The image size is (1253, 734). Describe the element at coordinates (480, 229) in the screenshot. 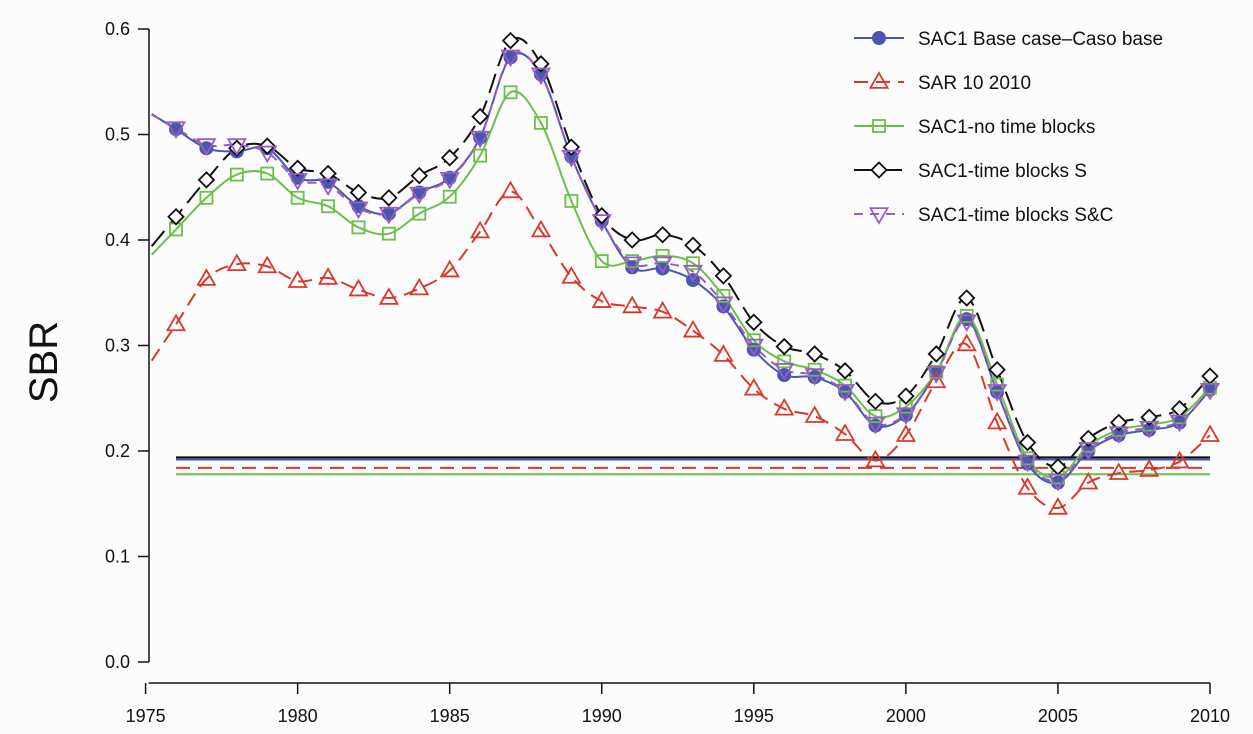

I see `point-s1-1986` at that location.